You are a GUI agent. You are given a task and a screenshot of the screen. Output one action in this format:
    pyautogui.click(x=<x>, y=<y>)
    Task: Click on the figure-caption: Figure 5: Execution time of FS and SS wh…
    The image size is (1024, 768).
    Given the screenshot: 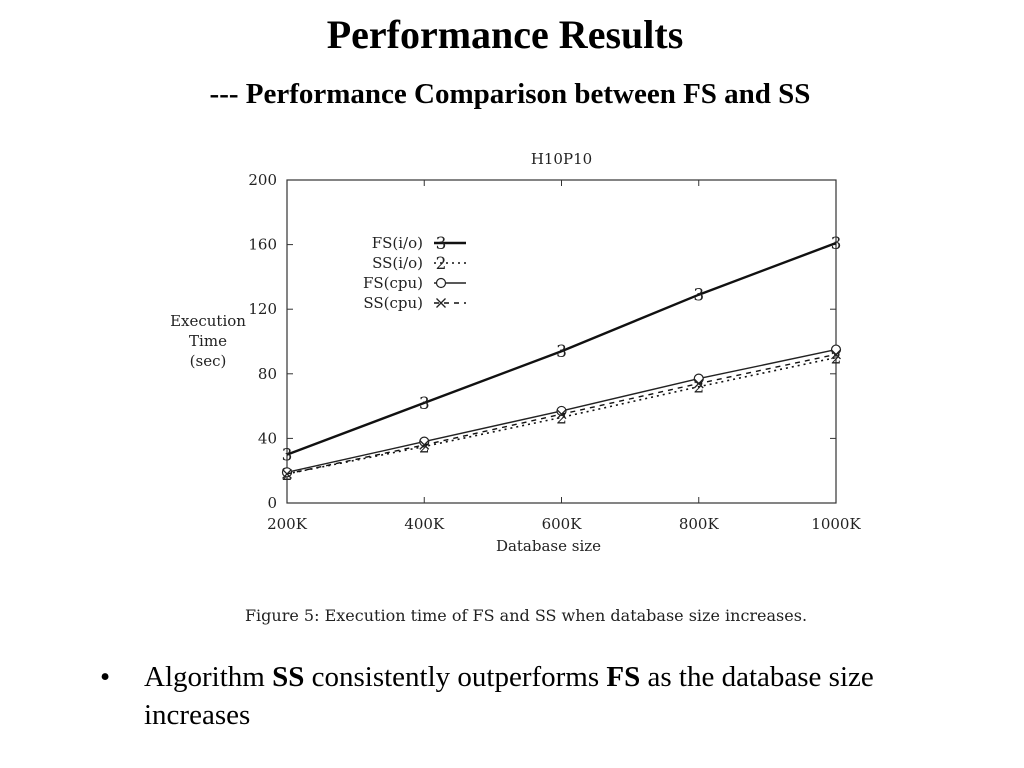 What is the action you would take?
    pyautogui.click(x=526, y=615)
    